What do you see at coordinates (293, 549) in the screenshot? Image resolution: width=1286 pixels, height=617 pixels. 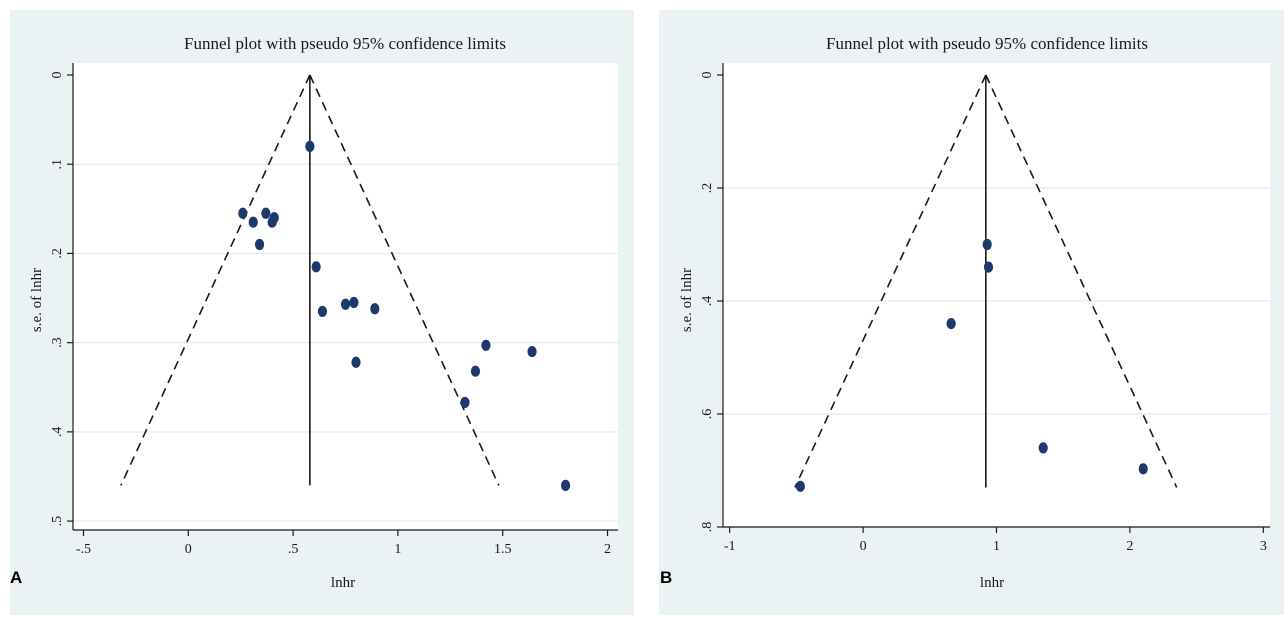 I see `x-tick-label: .5` at bounding box center [293, 549].